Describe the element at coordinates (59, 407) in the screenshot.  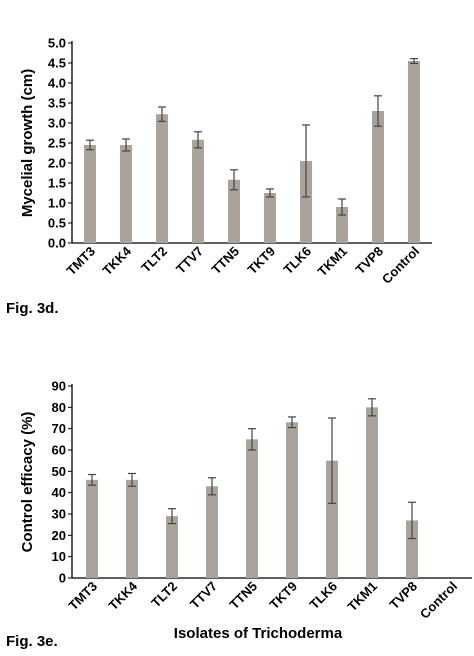
I see `y-tick-label: 80` at that location.